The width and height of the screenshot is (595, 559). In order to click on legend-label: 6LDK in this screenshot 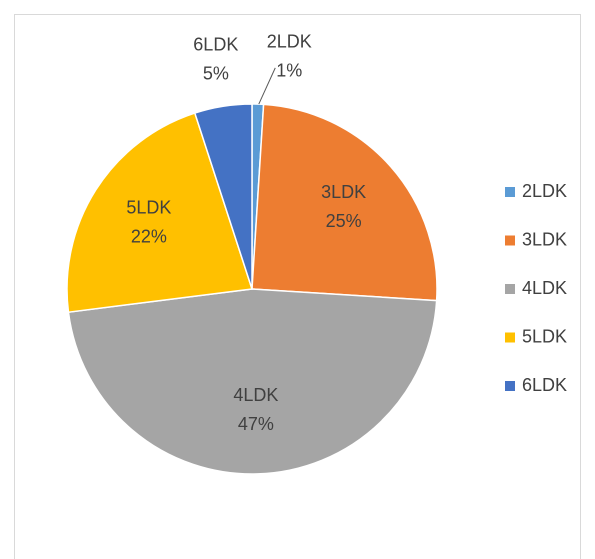, I will do `click(544, 385)`.